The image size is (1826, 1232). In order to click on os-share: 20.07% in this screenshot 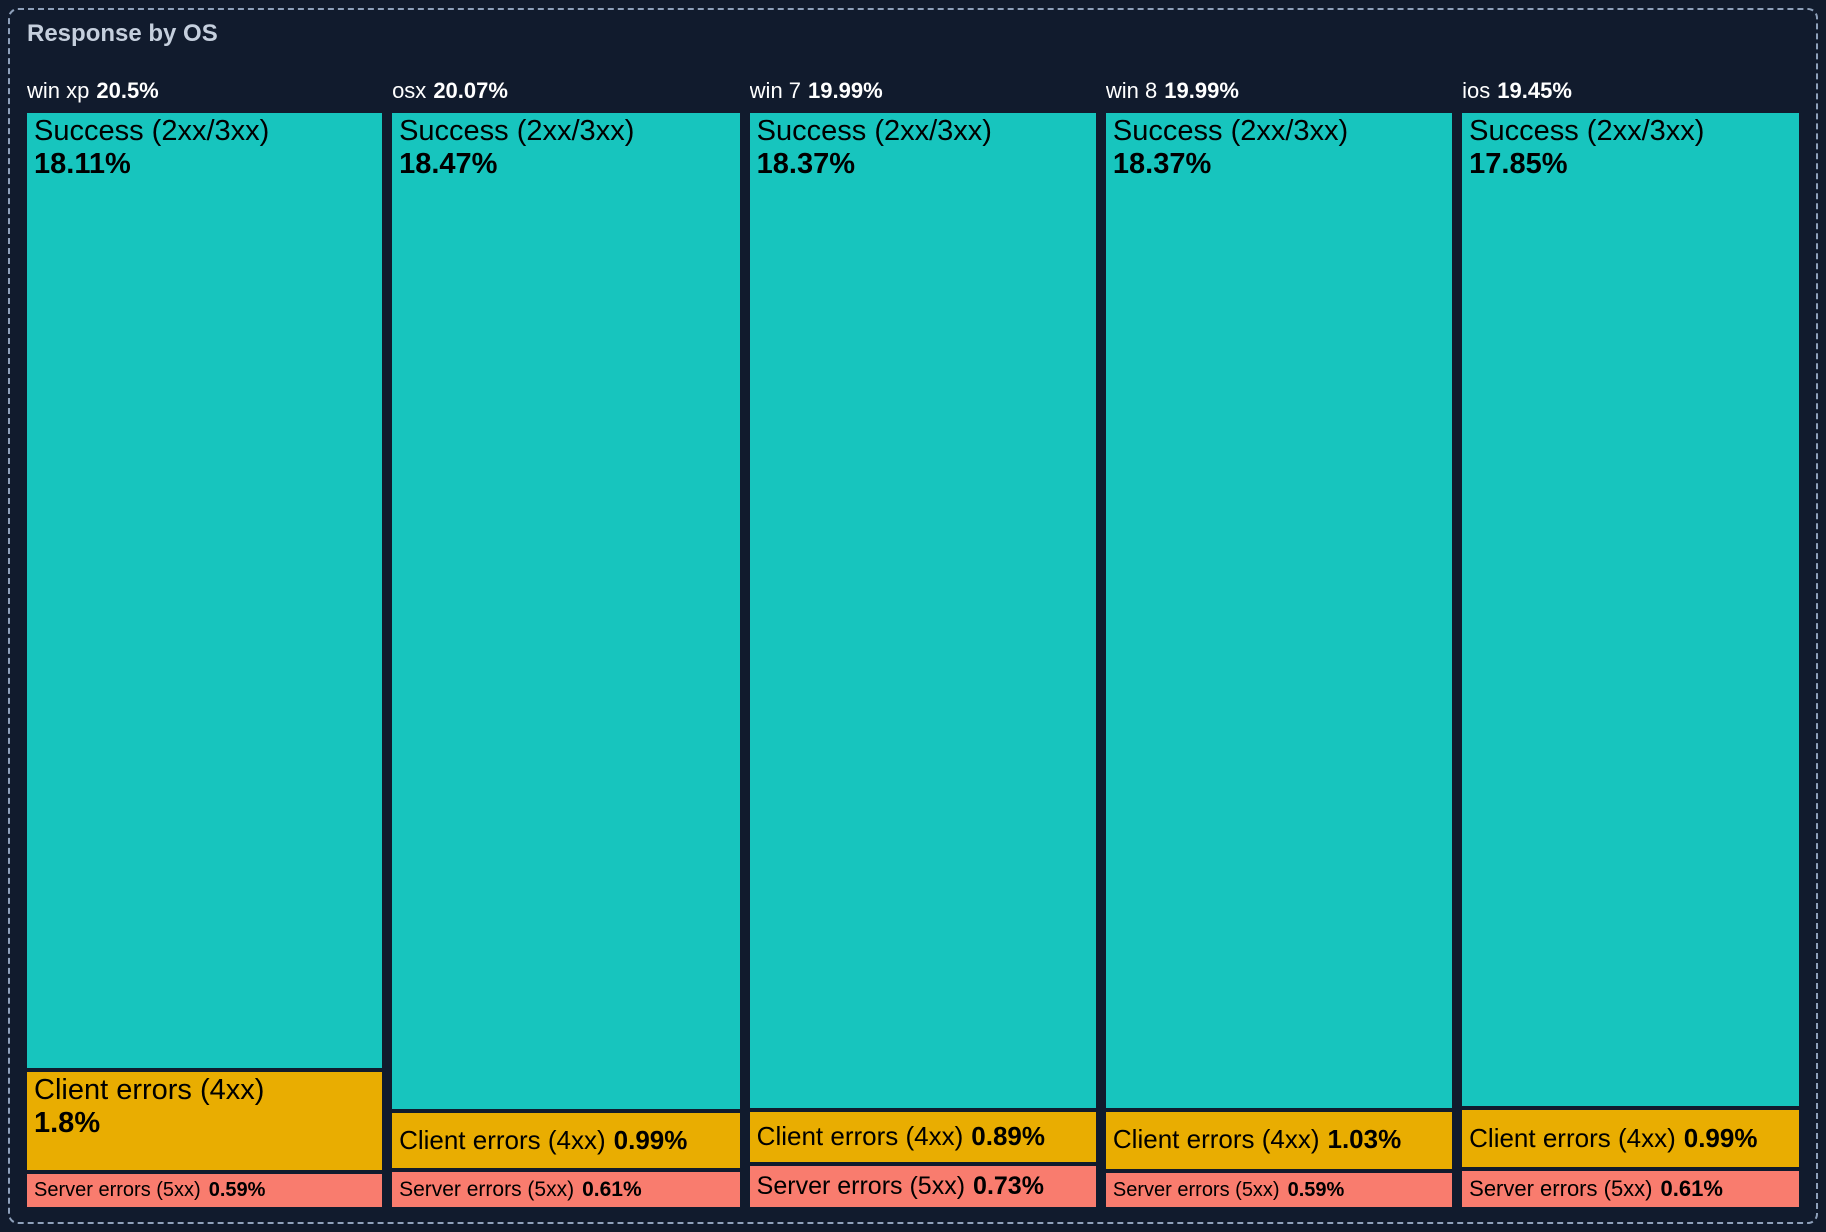, I will do `click(470, 90)`.